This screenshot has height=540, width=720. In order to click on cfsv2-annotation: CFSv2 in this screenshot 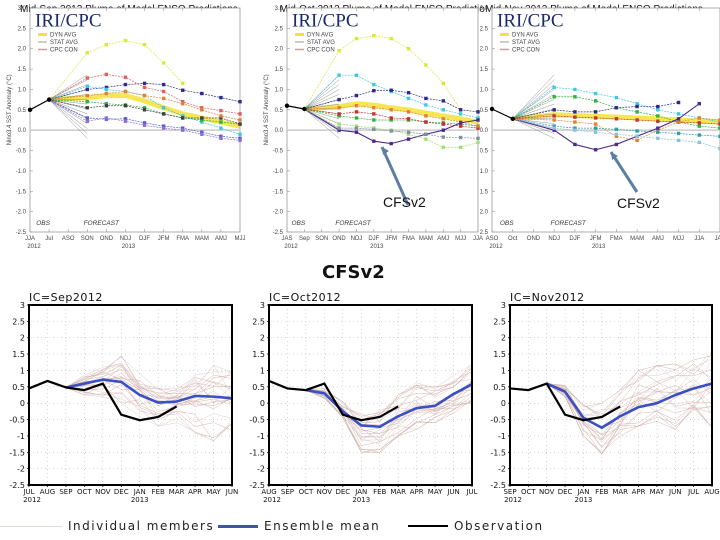, I will do `click(638, 203)`.